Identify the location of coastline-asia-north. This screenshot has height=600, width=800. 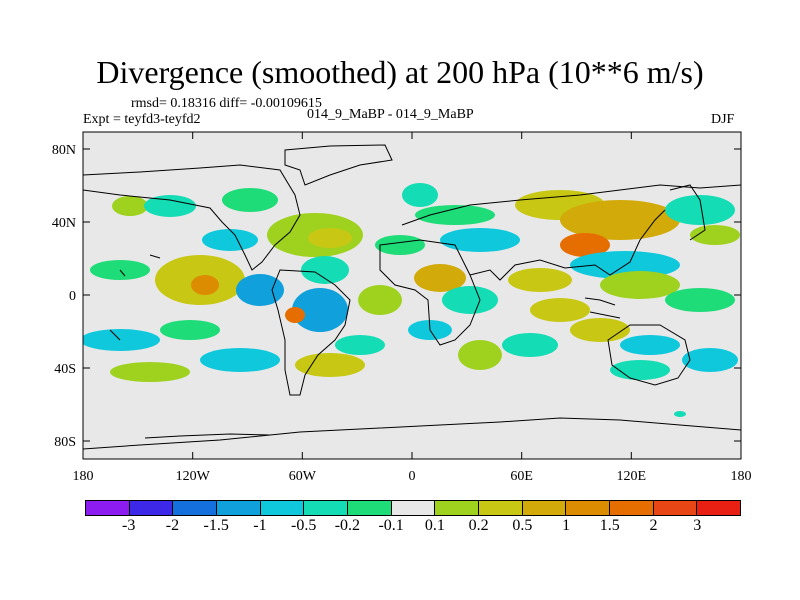
(687, 212).